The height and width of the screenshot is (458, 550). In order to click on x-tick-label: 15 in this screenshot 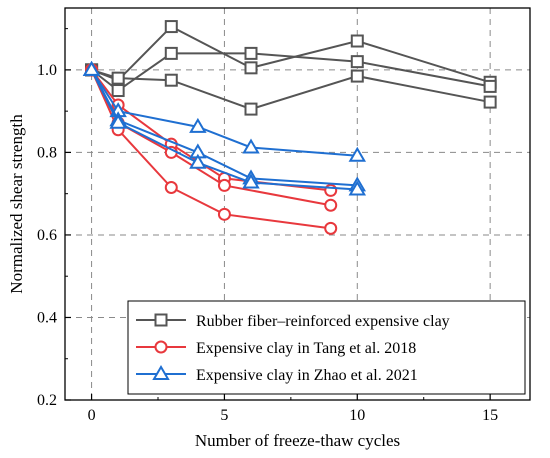, I will do `click(490, 415)`.